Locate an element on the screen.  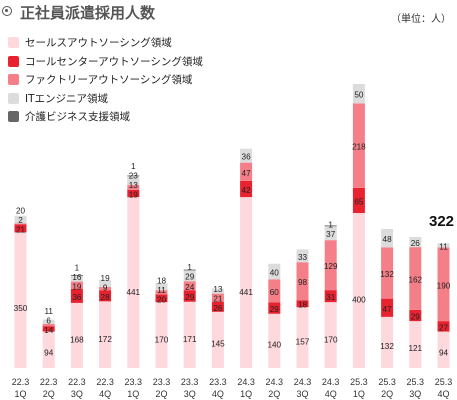
value-label-factory: 2 is located at coordinates (20, 220).